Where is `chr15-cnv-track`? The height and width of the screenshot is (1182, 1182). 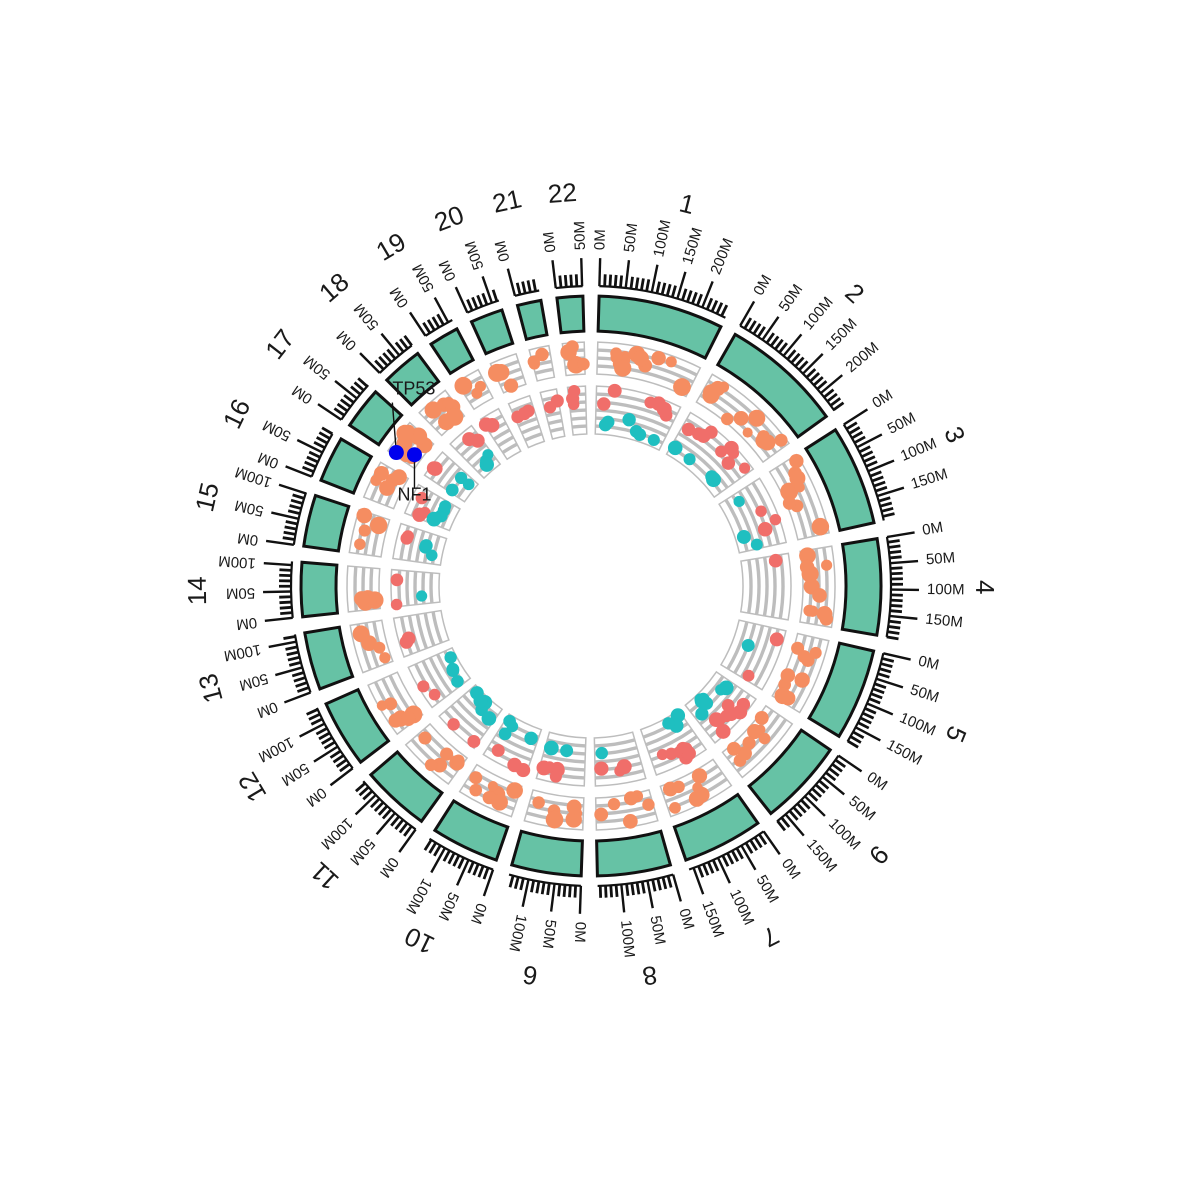
chr15-cnv-track is located at coordinates (420, 544).